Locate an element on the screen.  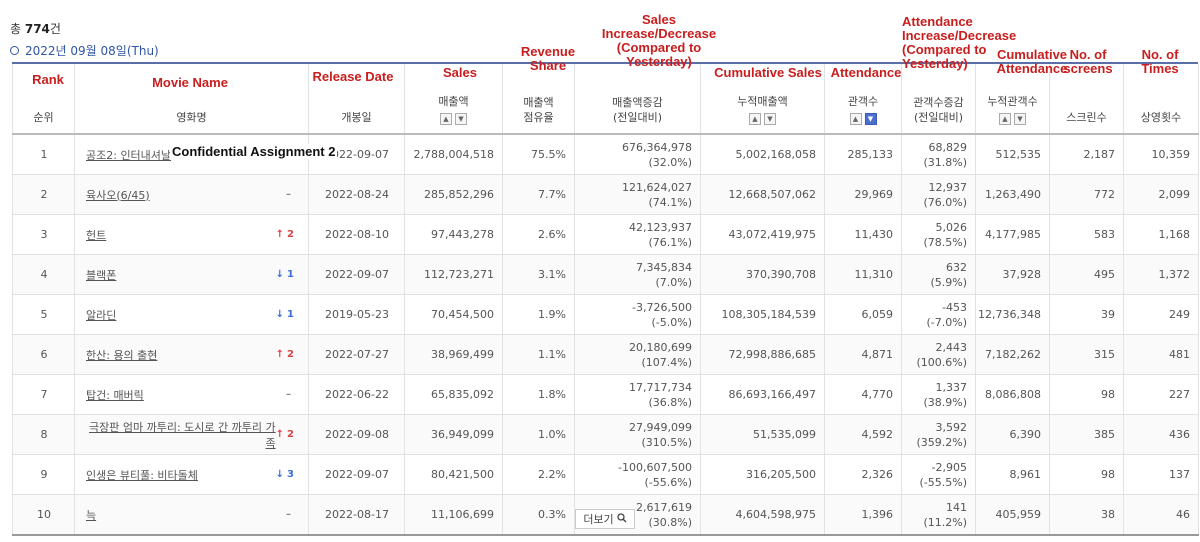
movie-link: 헌트 is located at coordinates (96, 235).